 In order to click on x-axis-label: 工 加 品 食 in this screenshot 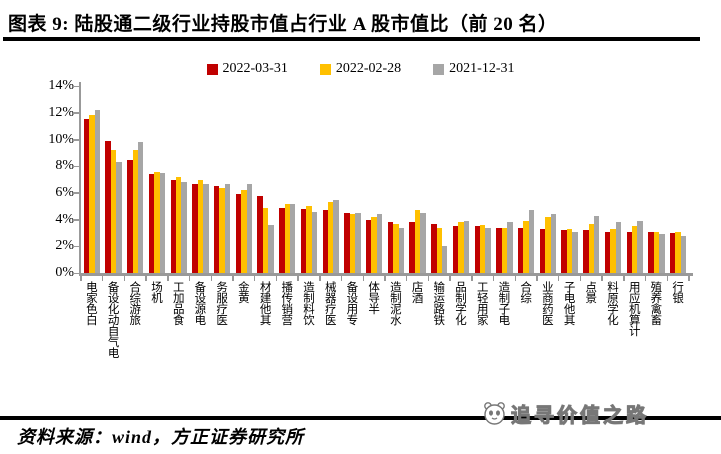, I will do `click(178, 304)`.